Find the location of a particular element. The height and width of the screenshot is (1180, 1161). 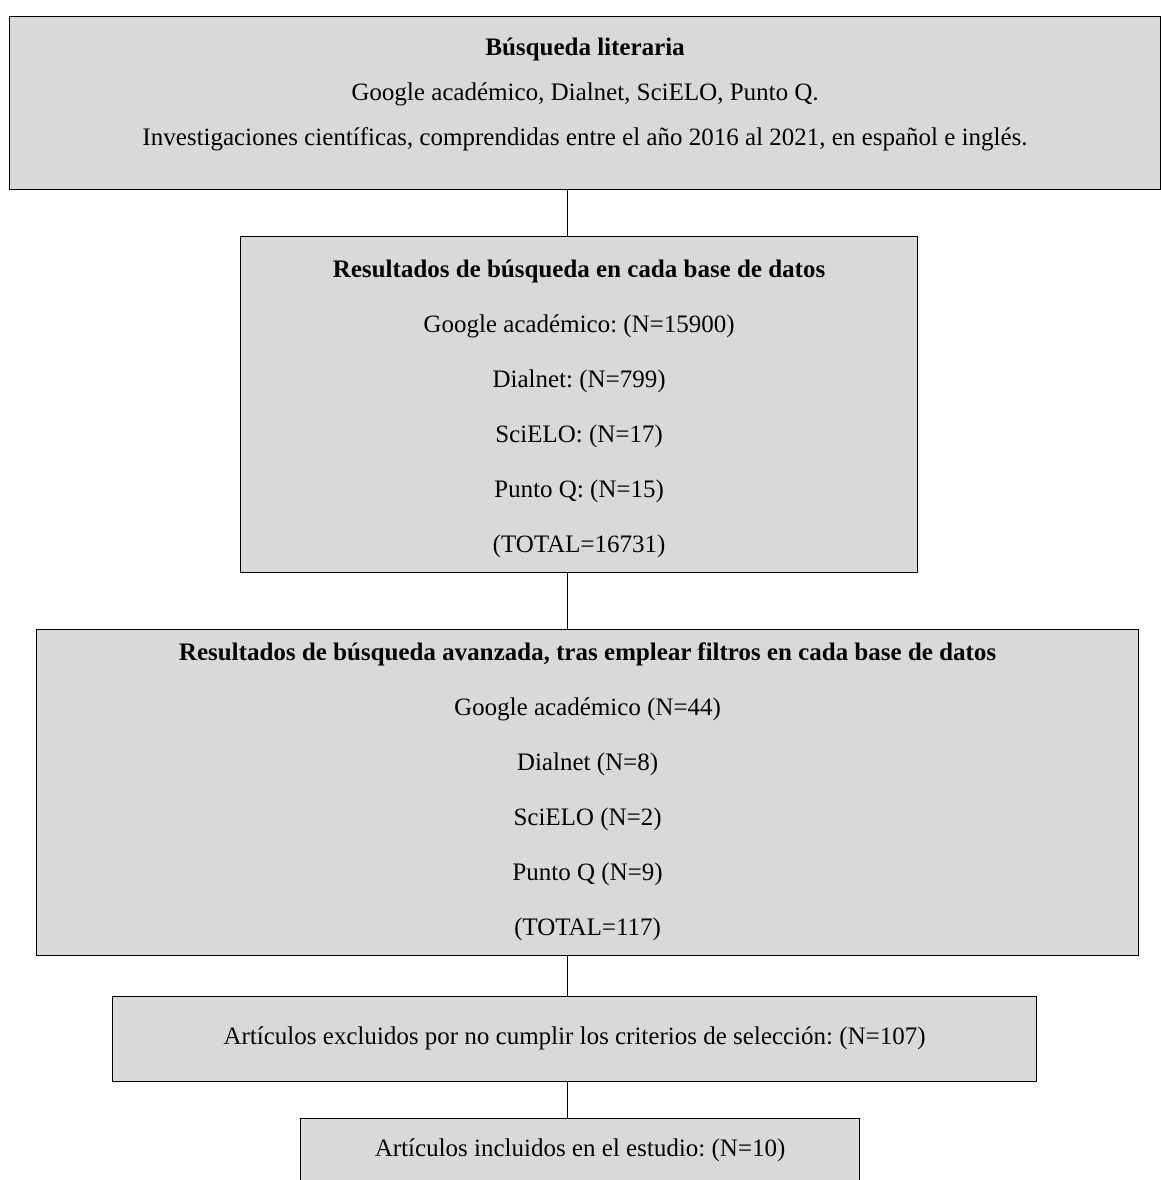

advanced-total: (TOTAL=117) is located at coordinates (587, 927).